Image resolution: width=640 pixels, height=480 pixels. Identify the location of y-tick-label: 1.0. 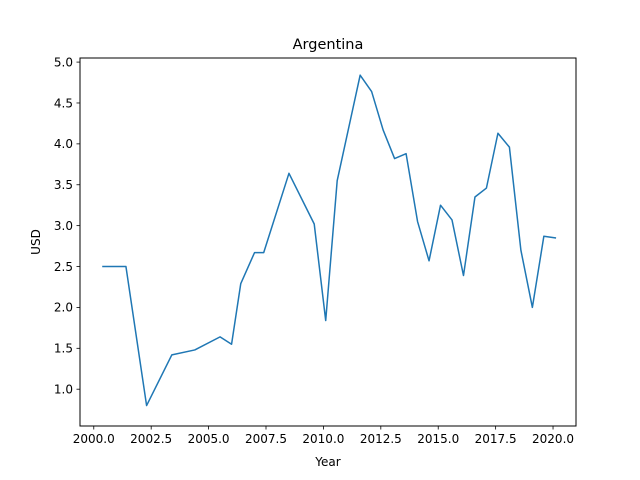
(63, 390).